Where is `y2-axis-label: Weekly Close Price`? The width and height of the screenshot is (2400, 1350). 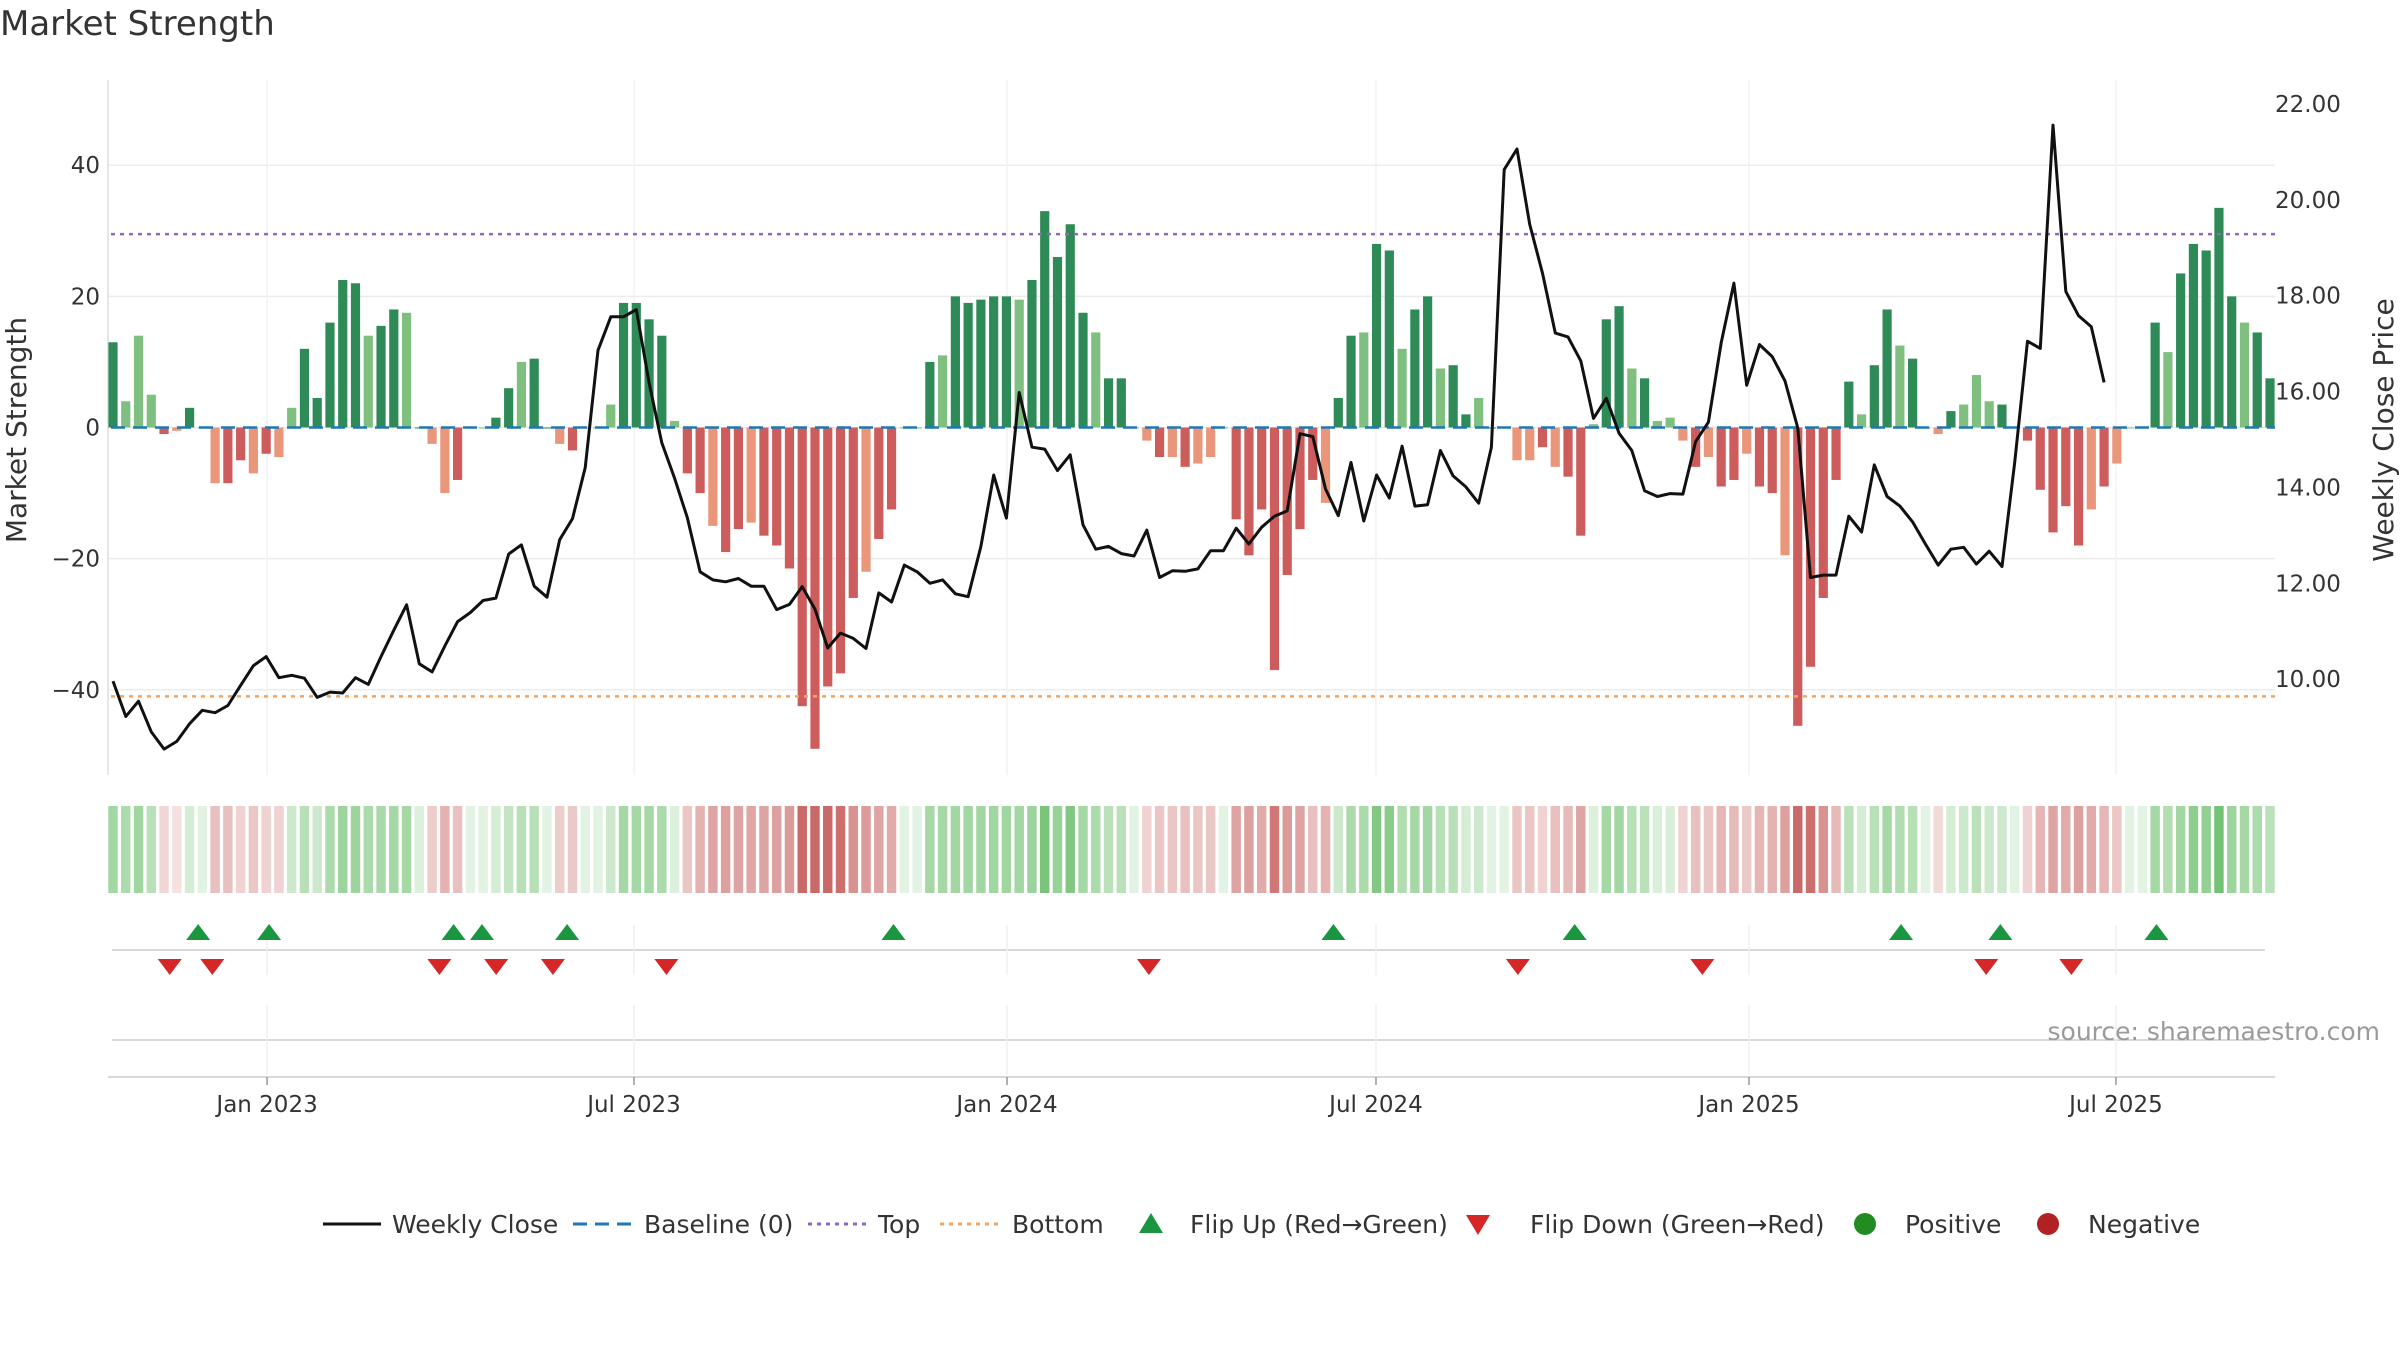 y2-axis-label: Weekly Close Price is located at coordinates (2383, 429).